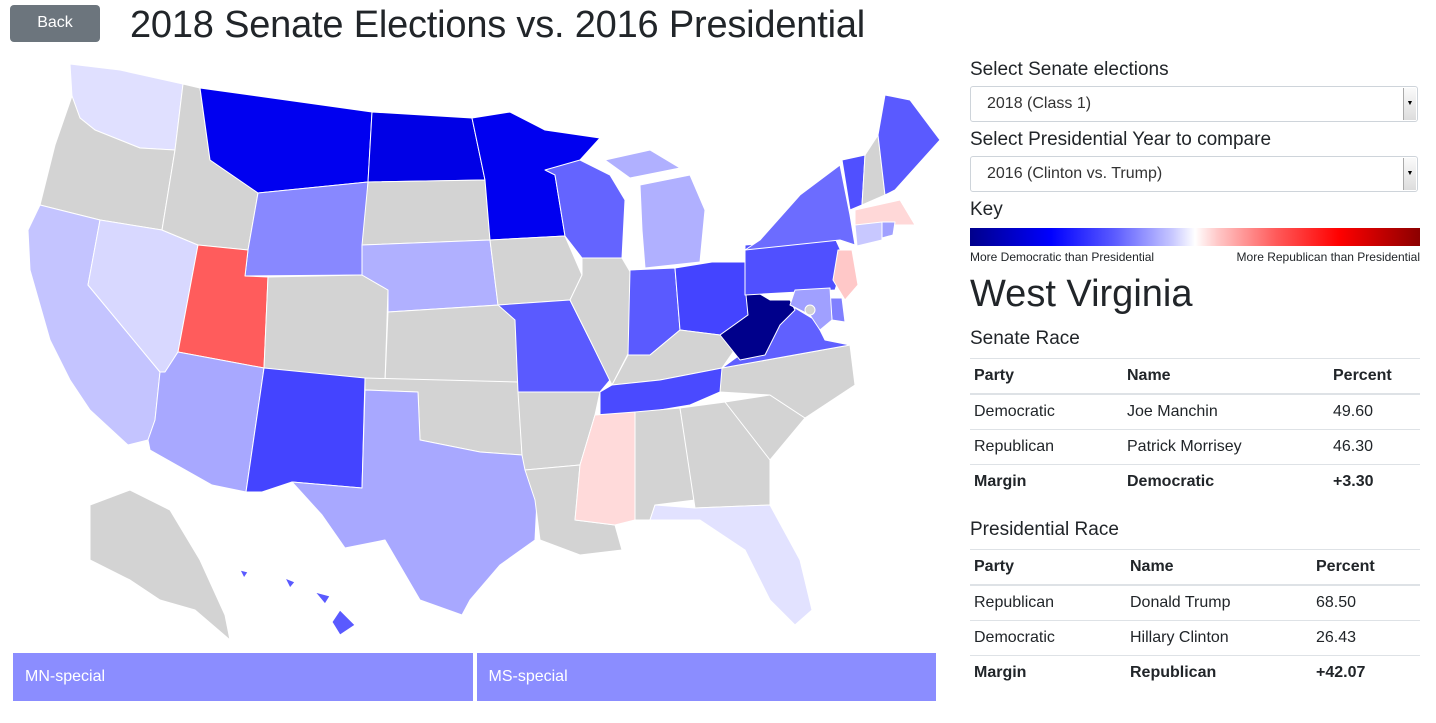 The height and width of the screenshot is (723, 1436). What do you see at coordinates (655, 209) in the screenshot?
I see `state-MI` at bounding box center [655, 209].